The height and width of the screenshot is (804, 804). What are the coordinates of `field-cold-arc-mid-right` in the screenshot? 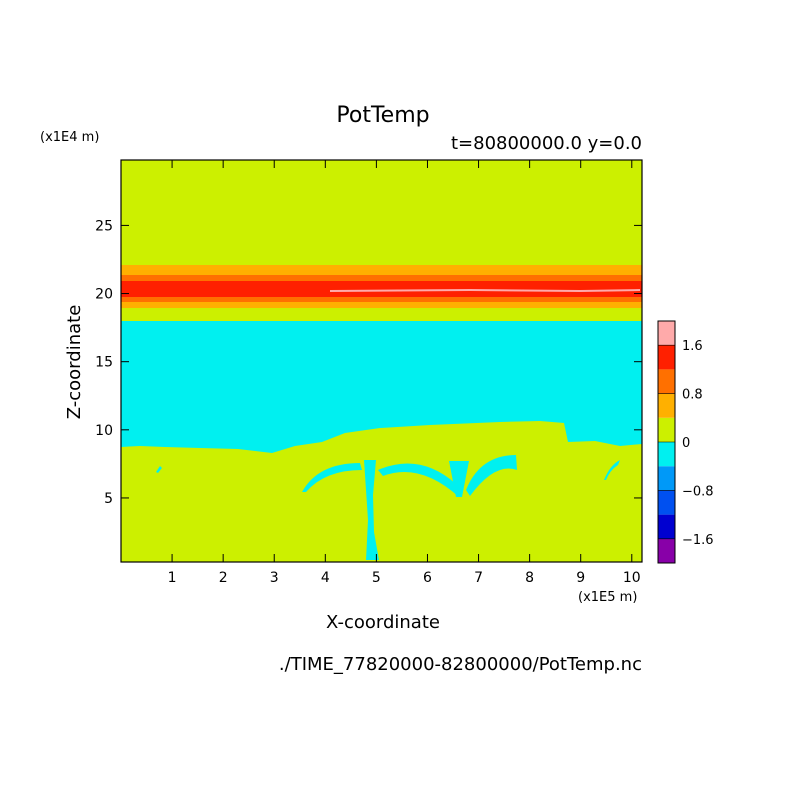 It's located at (459, 479).